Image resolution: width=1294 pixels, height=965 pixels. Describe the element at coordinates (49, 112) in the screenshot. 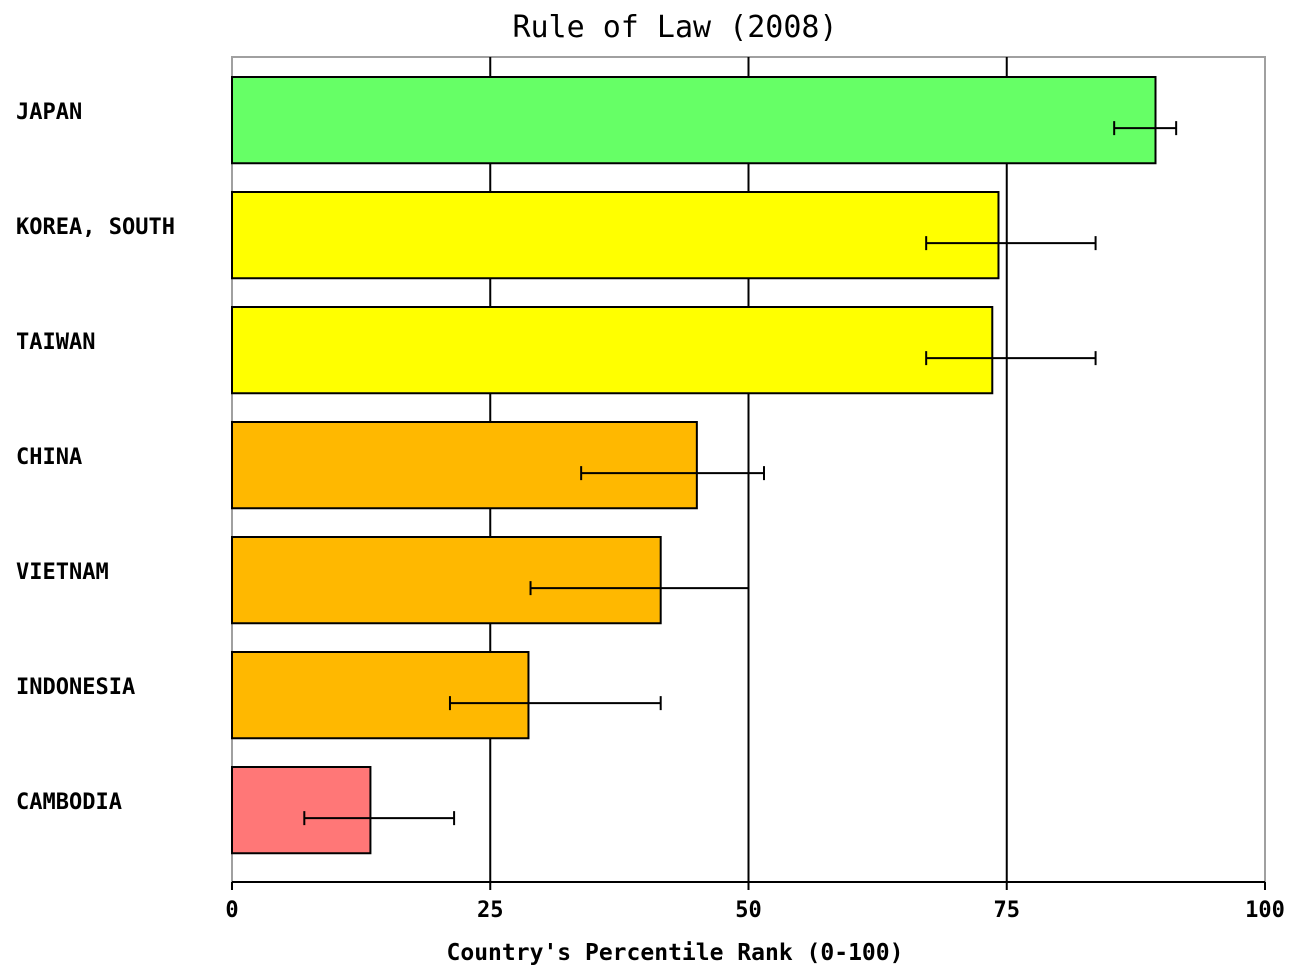

I see `category-label: JAPAN` at that location.